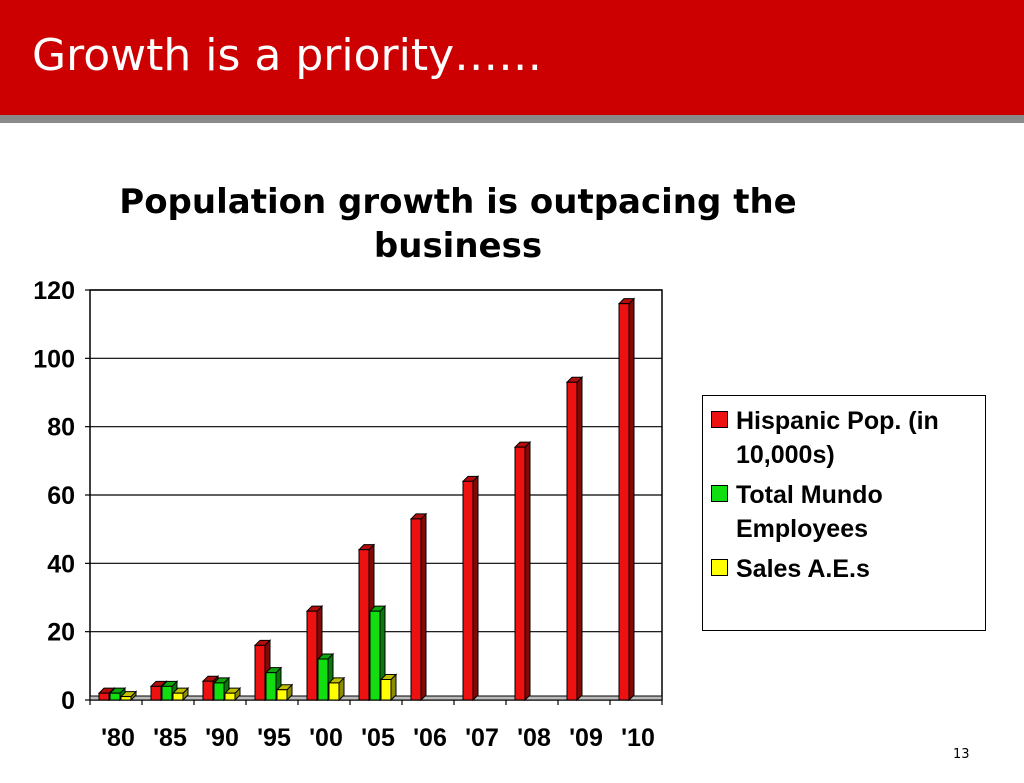  I want to click on y-tick-label: 100, so click(54, 359).